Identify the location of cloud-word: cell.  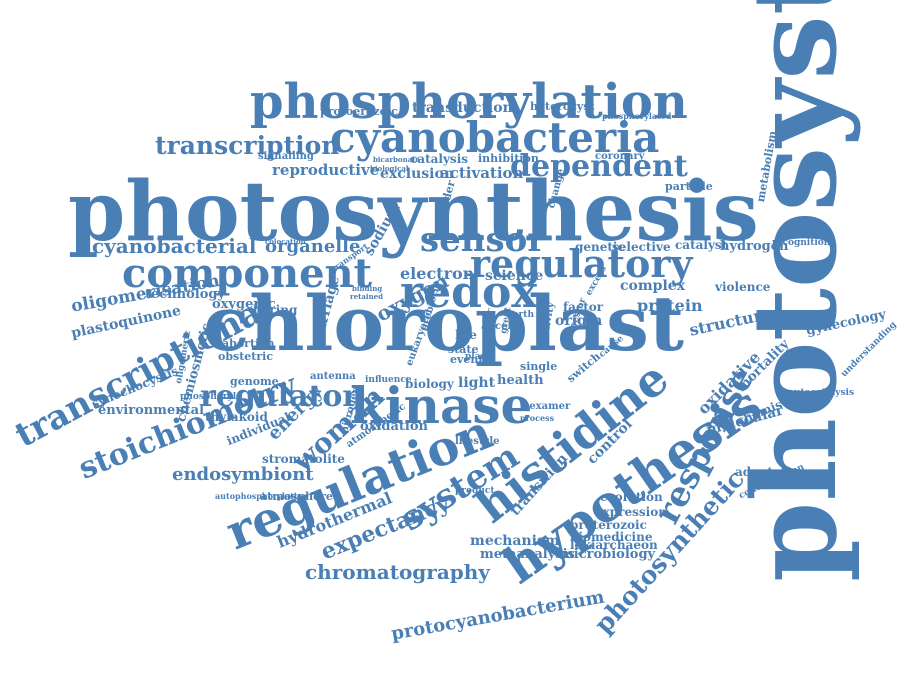
(505, 327).